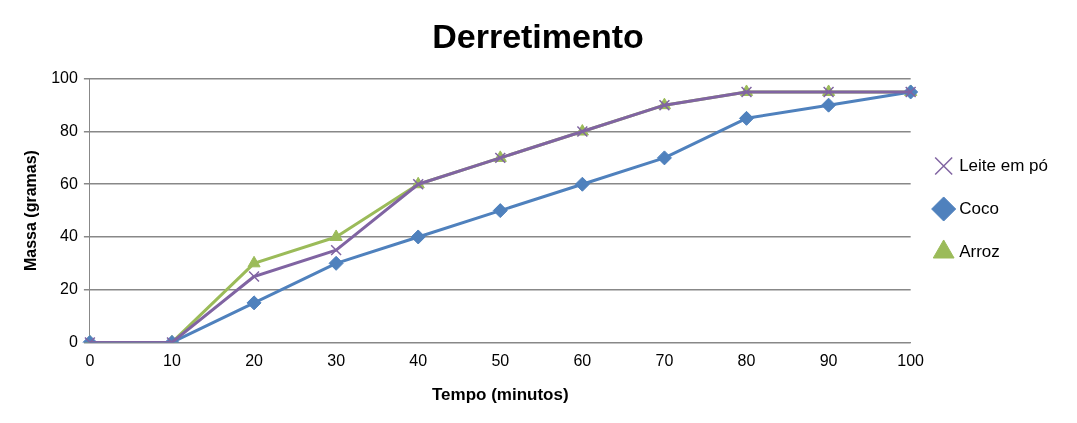 This screenshot has height=423, width=1077. I want to click on chart-title: Derretimento, so click(538, 35).